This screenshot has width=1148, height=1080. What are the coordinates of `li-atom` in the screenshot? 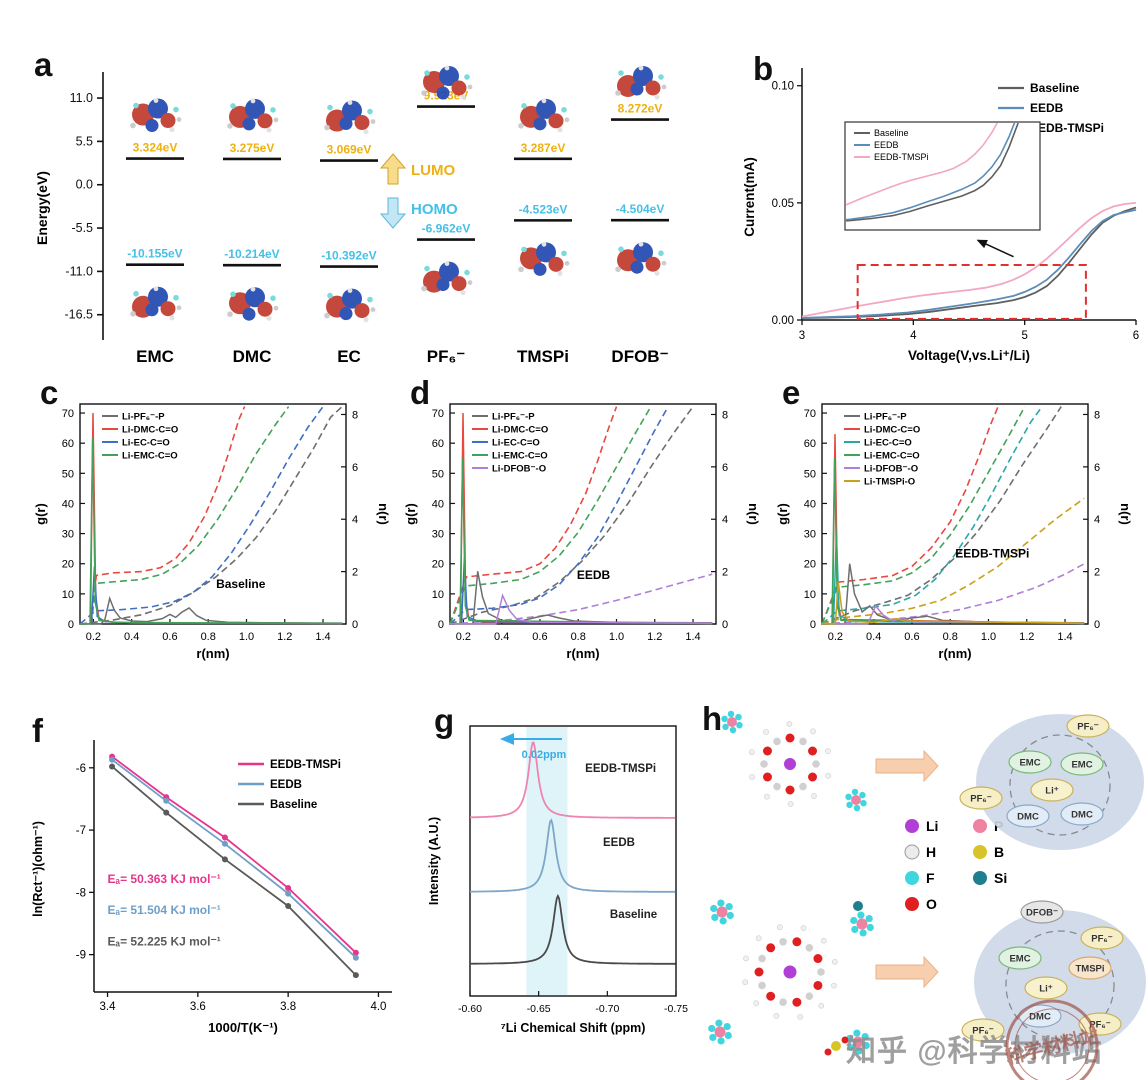 It's located at (790, 764).